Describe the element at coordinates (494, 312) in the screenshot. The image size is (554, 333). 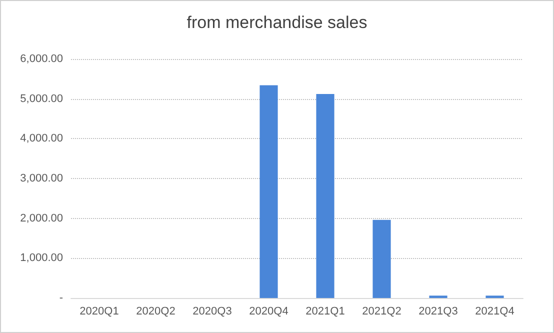
I see `x-tick-label: 2021Q4` at that location.